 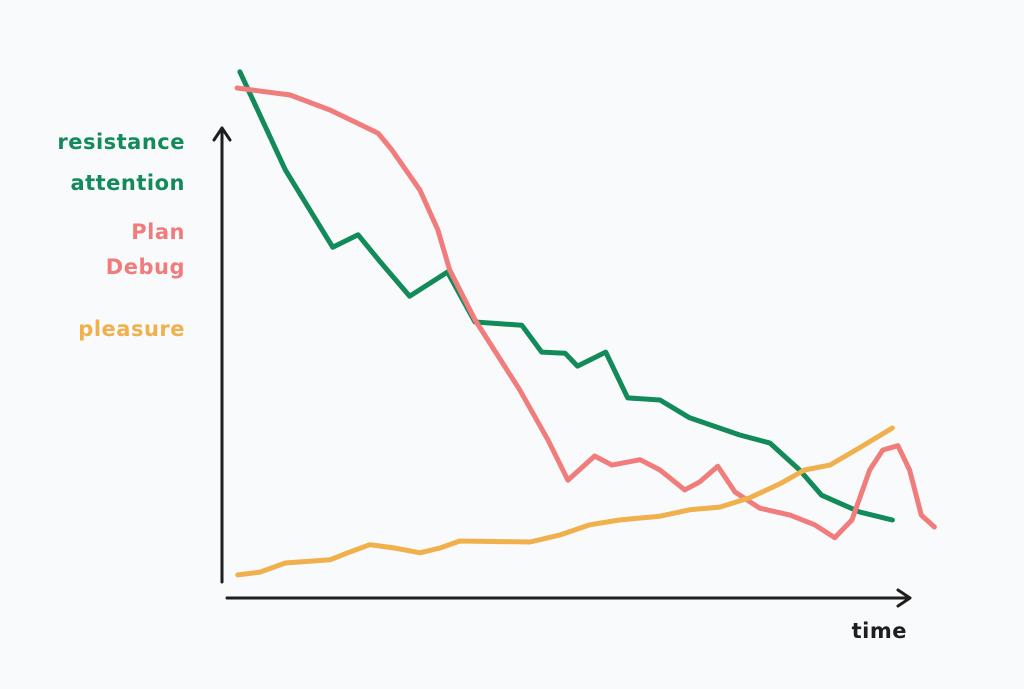 I want to click on y-axis, so click(x=222, y=355).